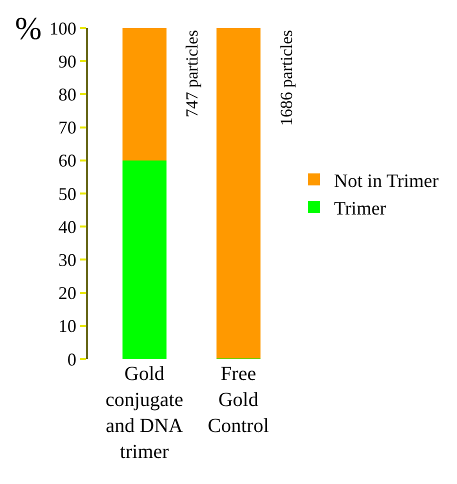 Image resolution: width=457 pixels, height=484 pixels. What do you see at coordinates (67, 260) in the screenshot?
I see `y-tick-label: 30` at bounding box center [67, 260].